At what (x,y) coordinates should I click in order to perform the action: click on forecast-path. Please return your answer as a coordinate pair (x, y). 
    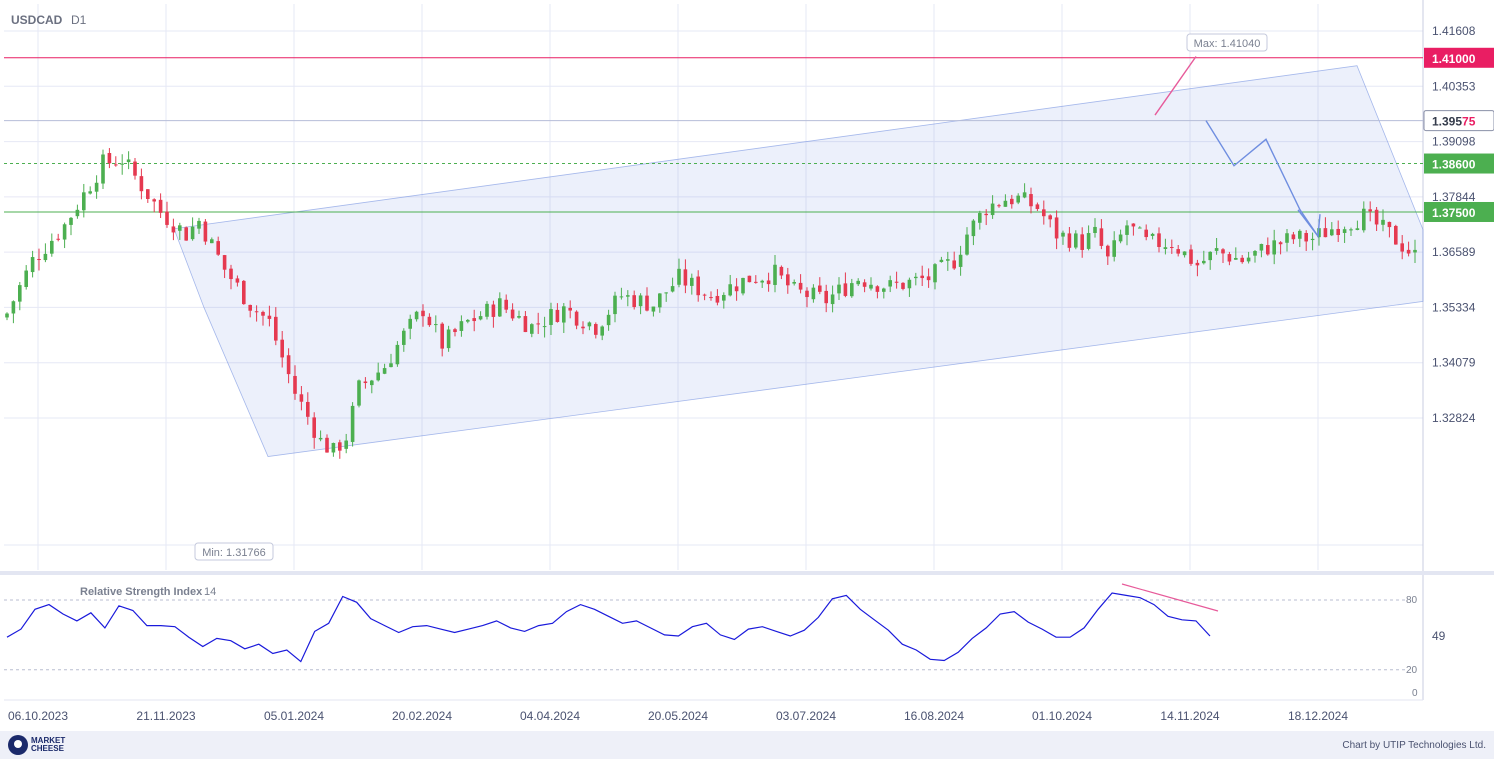
    Looking at the image, I should click on (1263, 179).